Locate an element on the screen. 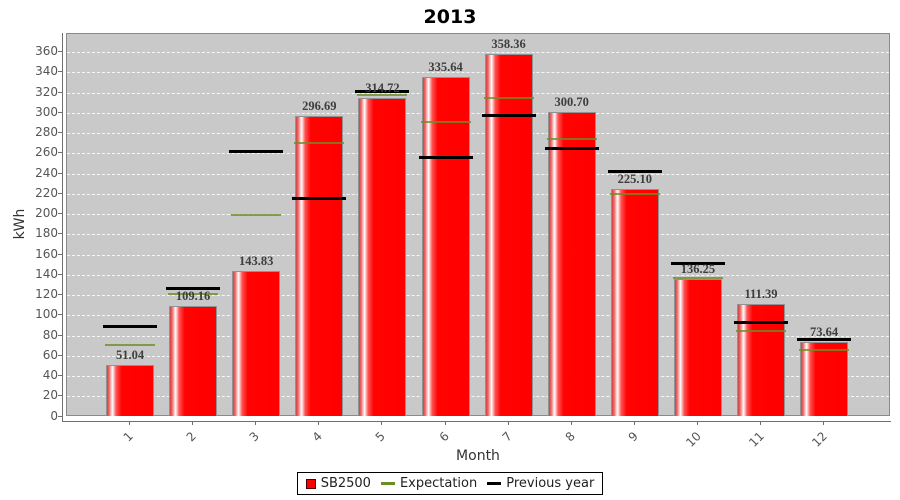 This screenshot has height=500, width=900. y-tick-label-300: 300 is located at coordinates (46, 111).